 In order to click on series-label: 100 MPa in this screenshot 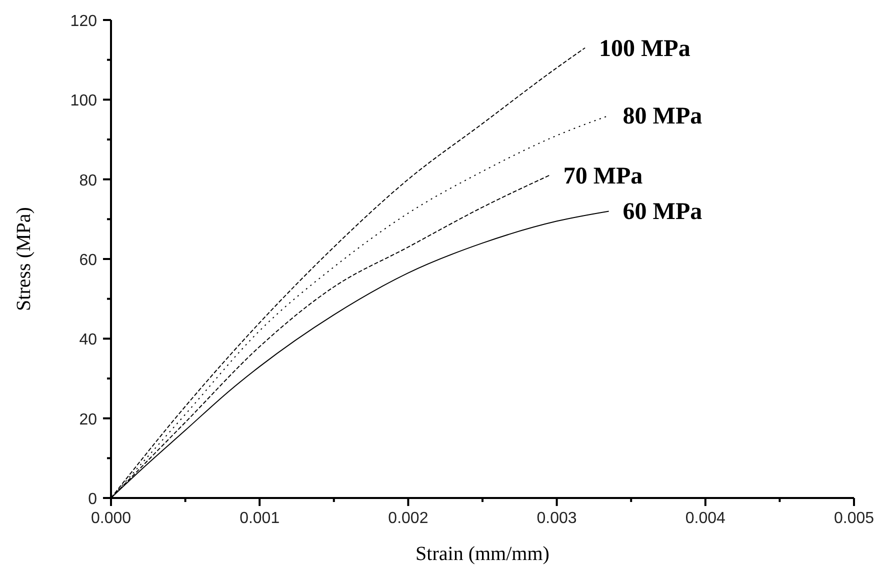, I will do `click(644, 49)`.